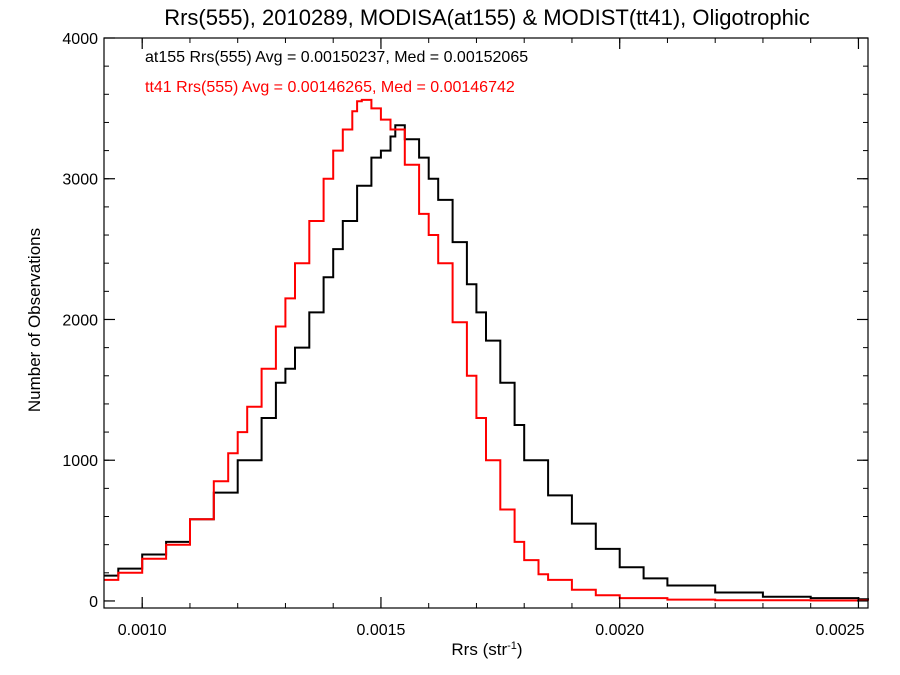 This screenshot has height=675, width=900. I want to click on x-tick-label: 0.0015, so click(380, 630).